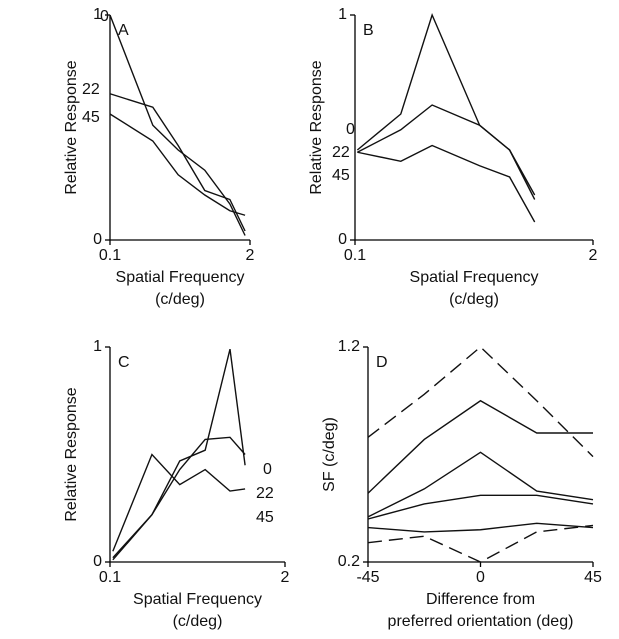 This screenshot has height=639, width=619. Describe the element at coordinates (367, 577) in the screenshot. I see `x-tick-label: -45` at that location.